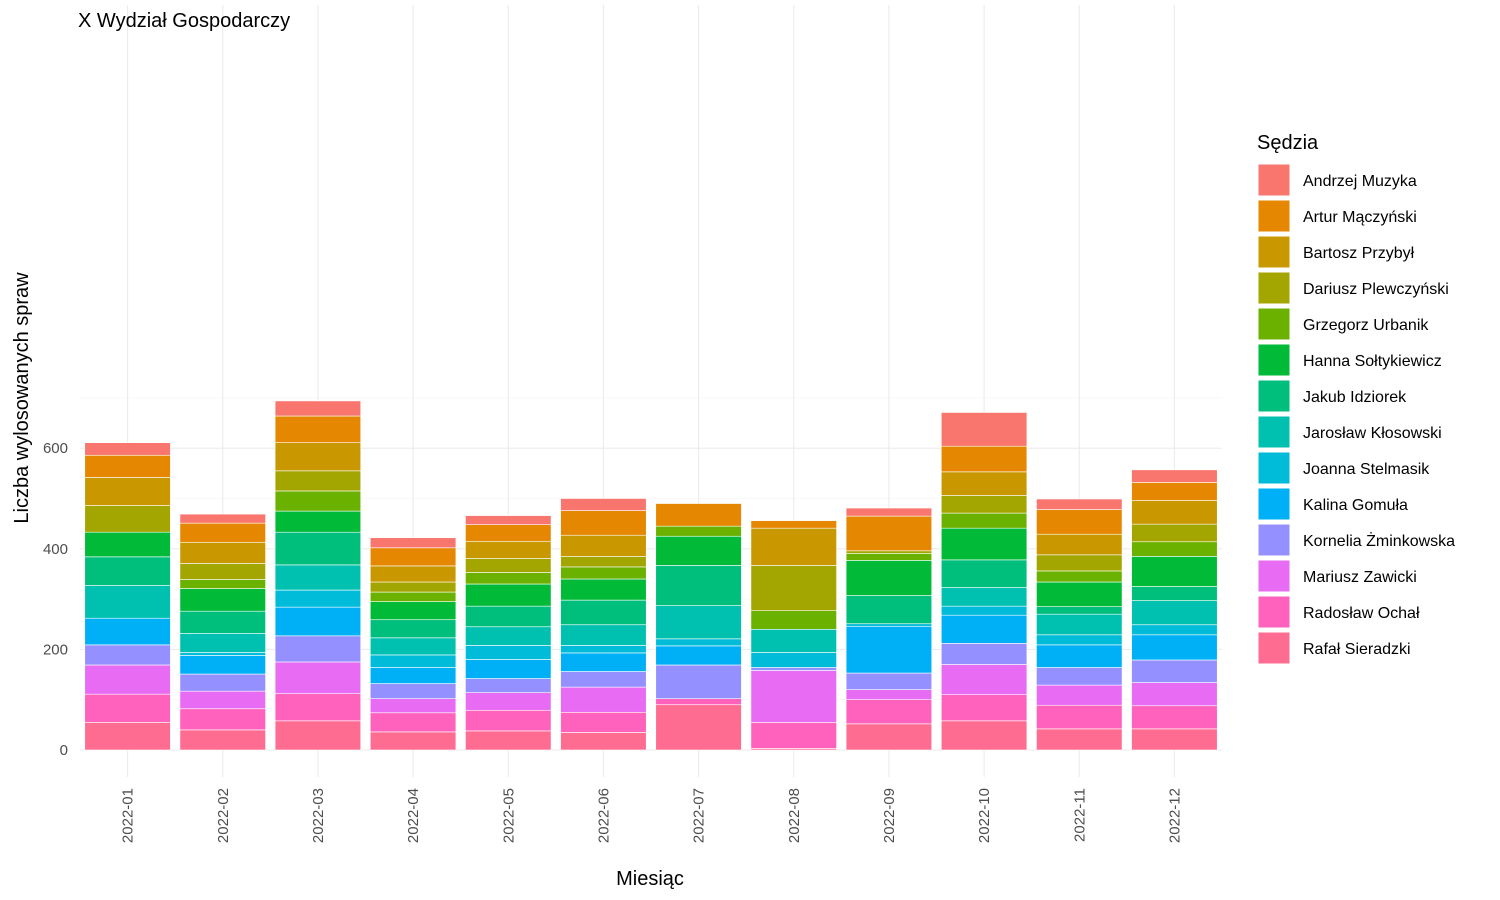 This screenshot has height=900, width=1500. I want to click on legend-label: Grzegorz Urbanik, so click(1366, 325).